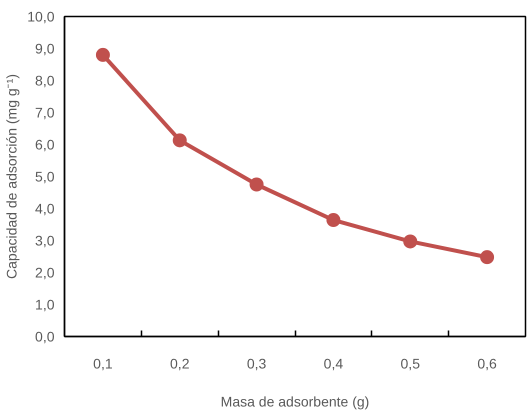 The width and height of the screenshot is (527, 412). What do you see at coordinates (103, 364) in the screenshot?
I see `x-tick-label: 0,1` at bounding box center [103, 364].